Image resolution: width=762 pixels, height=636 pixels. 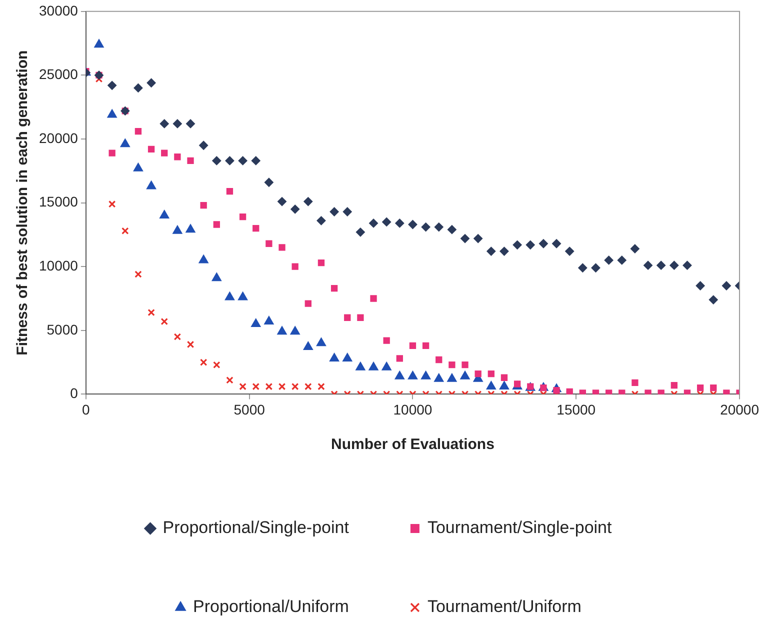 I want to click on x-tick-label: 5000, so click(x=250, y=409).